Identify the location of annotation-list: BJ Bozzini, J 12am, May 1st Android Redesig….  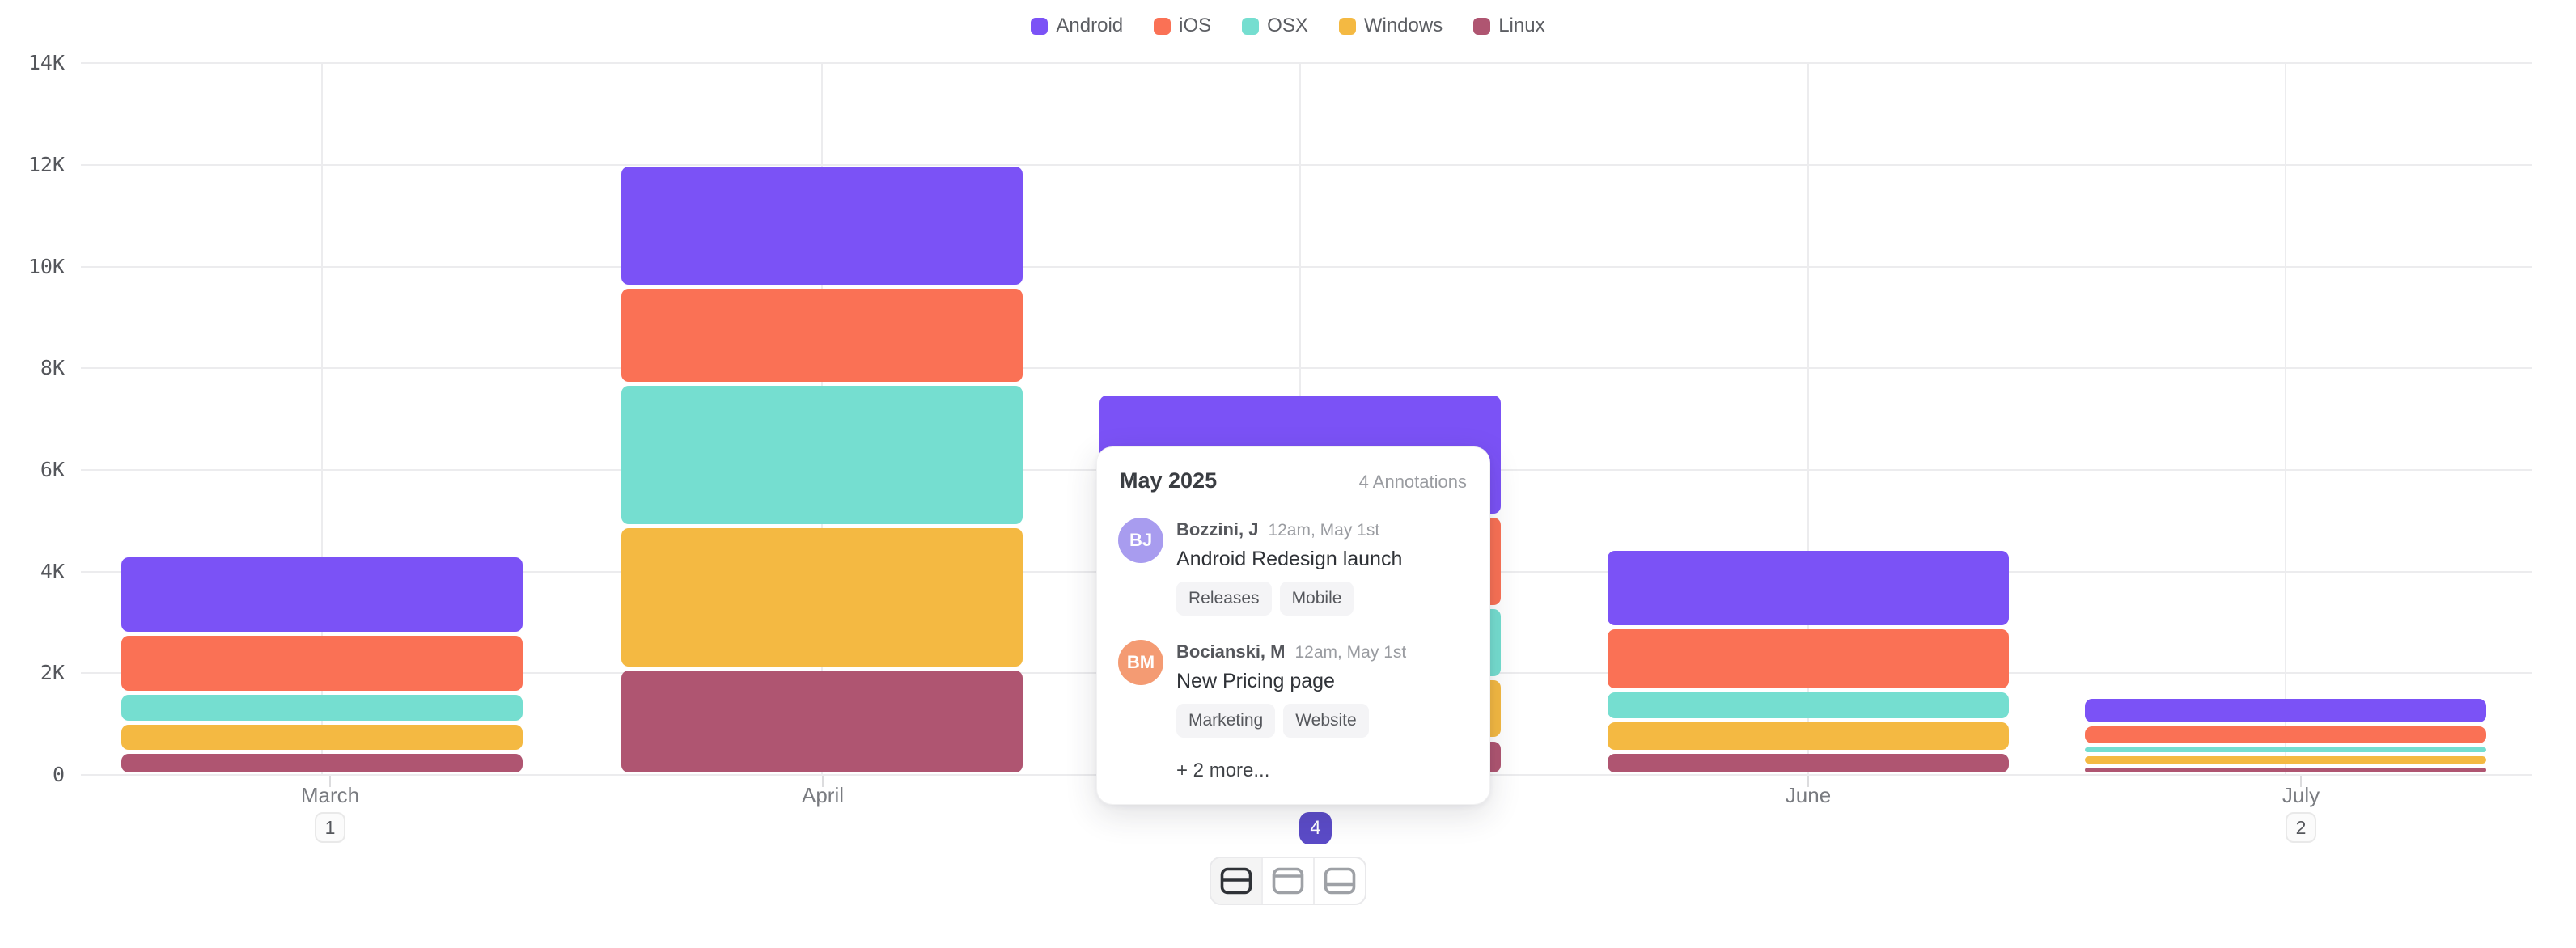
(1293, 628).